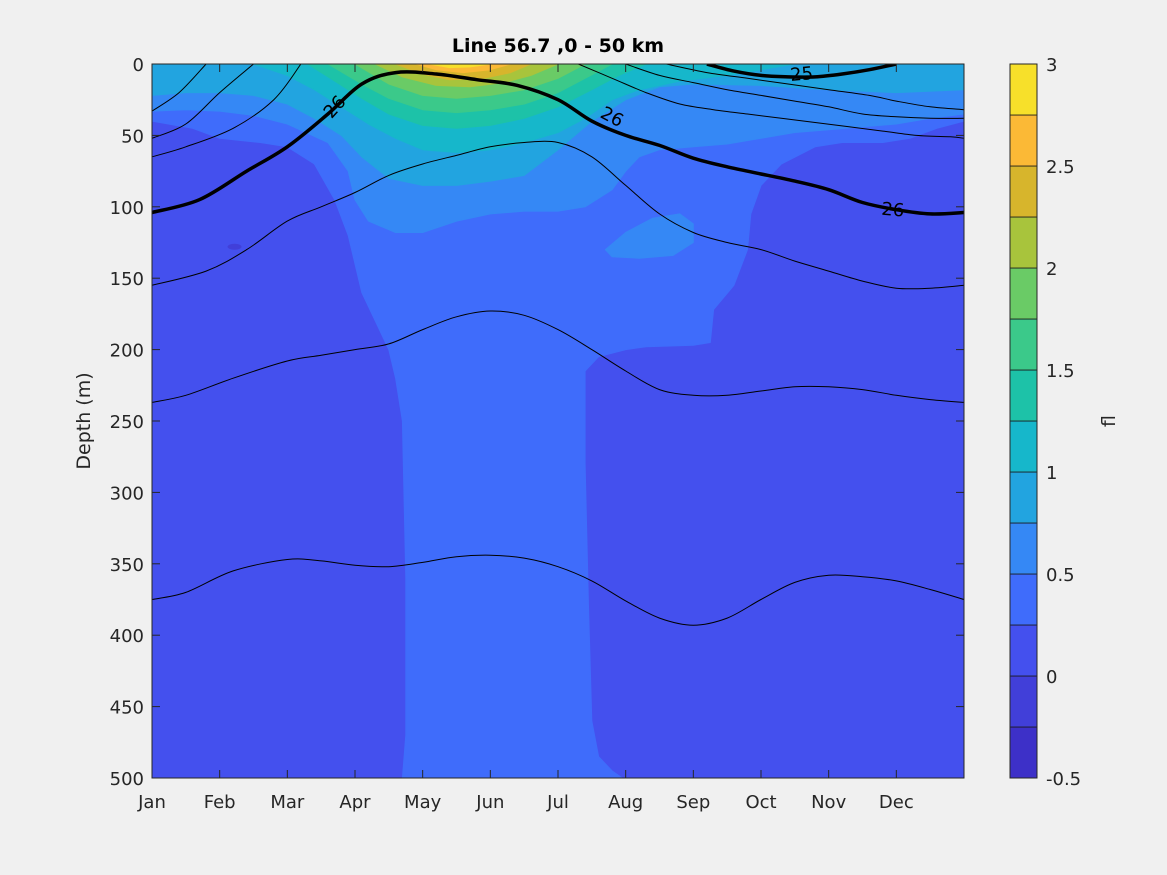 Image resolution: width=1167 pixels, height=875 pixels. I want to click on y-tick-label: 150, so click(127, 279).